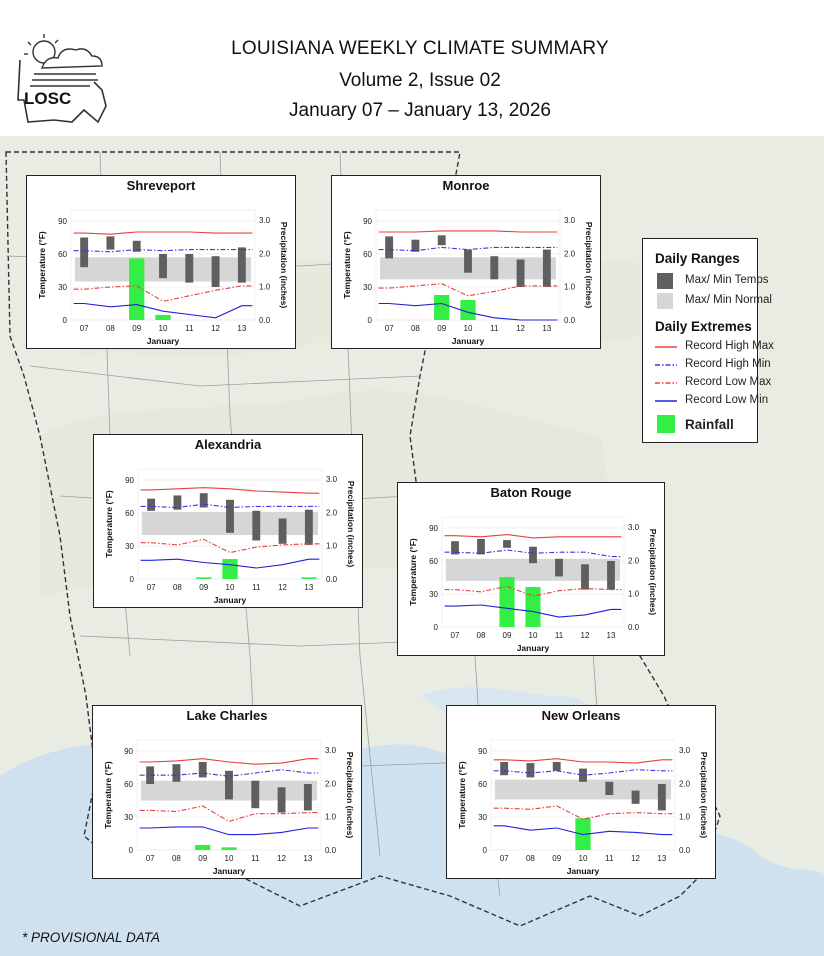  Describe the element at coordinates (161, 185) in the screenshot. I see `chart-title: Shreveport` at that location.